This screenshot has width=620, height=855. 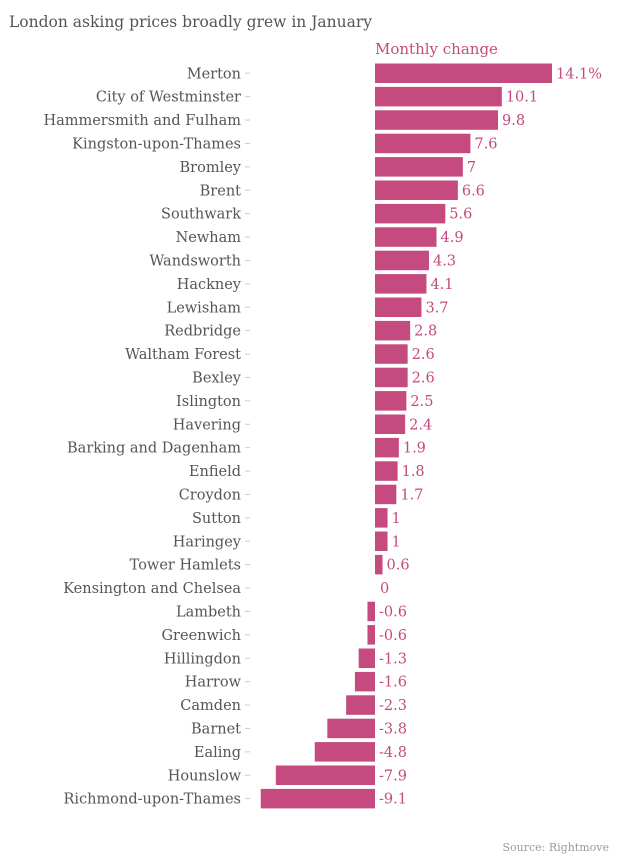 I want to click on chart-row: Harrow -1.6, so click(x=296, y=681).